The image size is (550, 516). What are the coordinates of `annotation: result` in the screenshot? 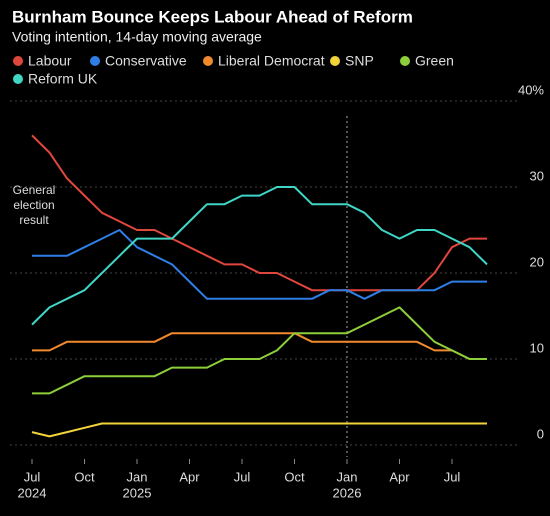 It's located at (34, 220).